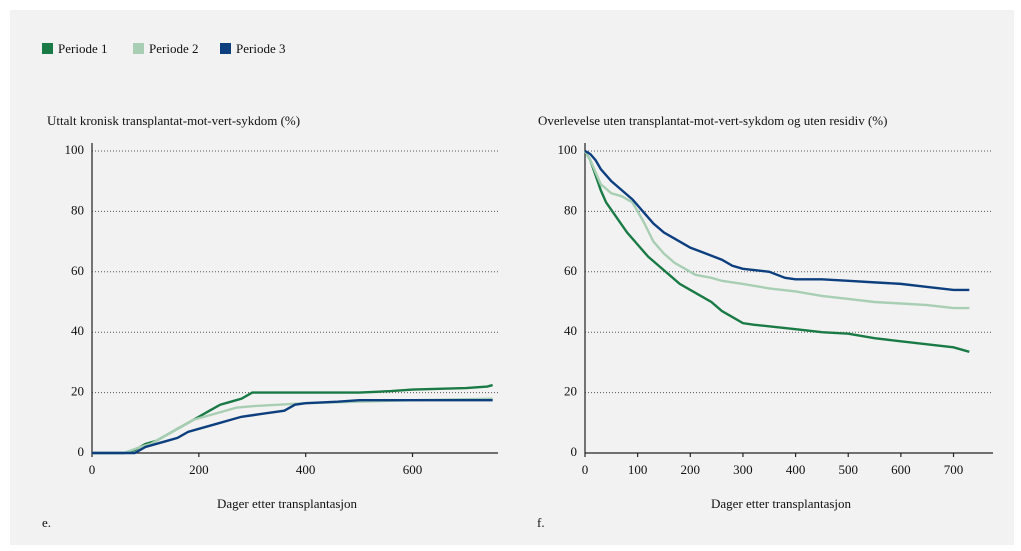 This screenshot has width=1021, height=551. What do you see at coordinates (541, 522) in the screenshot?
I see `panel-label: f.` at bounding box center [541, 522].